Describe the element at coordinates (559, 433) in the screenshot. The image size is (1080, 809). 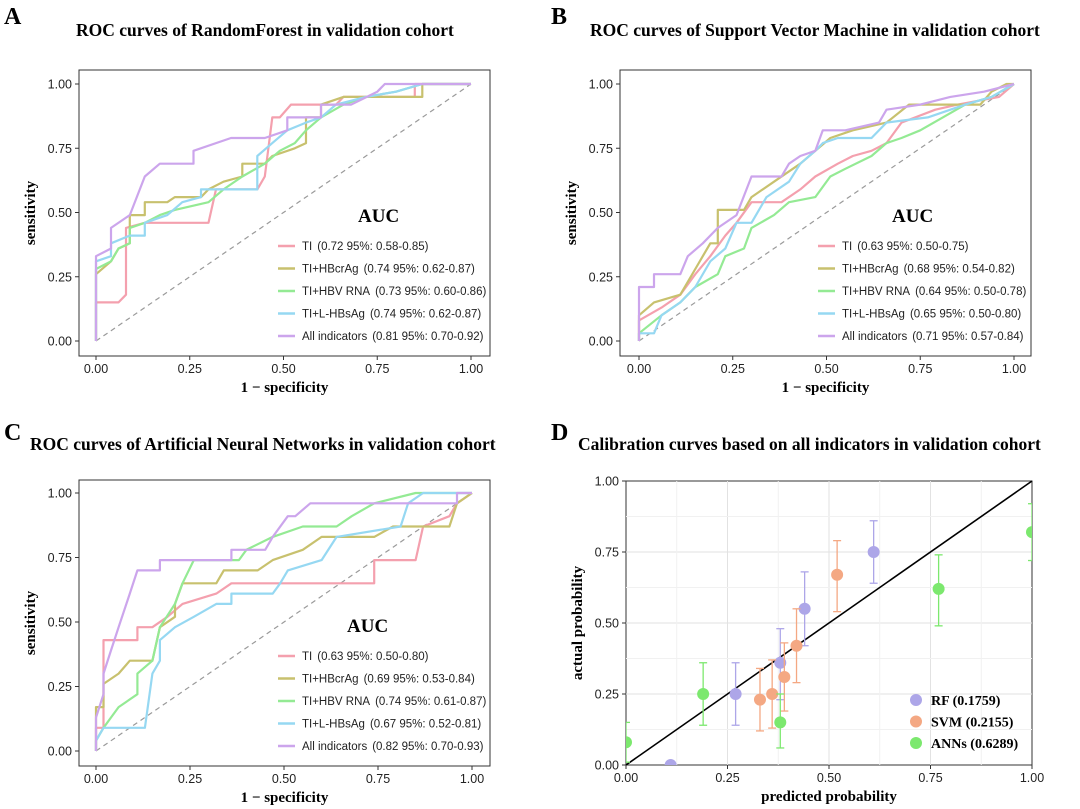
I see `panel-letter: D` at that location.